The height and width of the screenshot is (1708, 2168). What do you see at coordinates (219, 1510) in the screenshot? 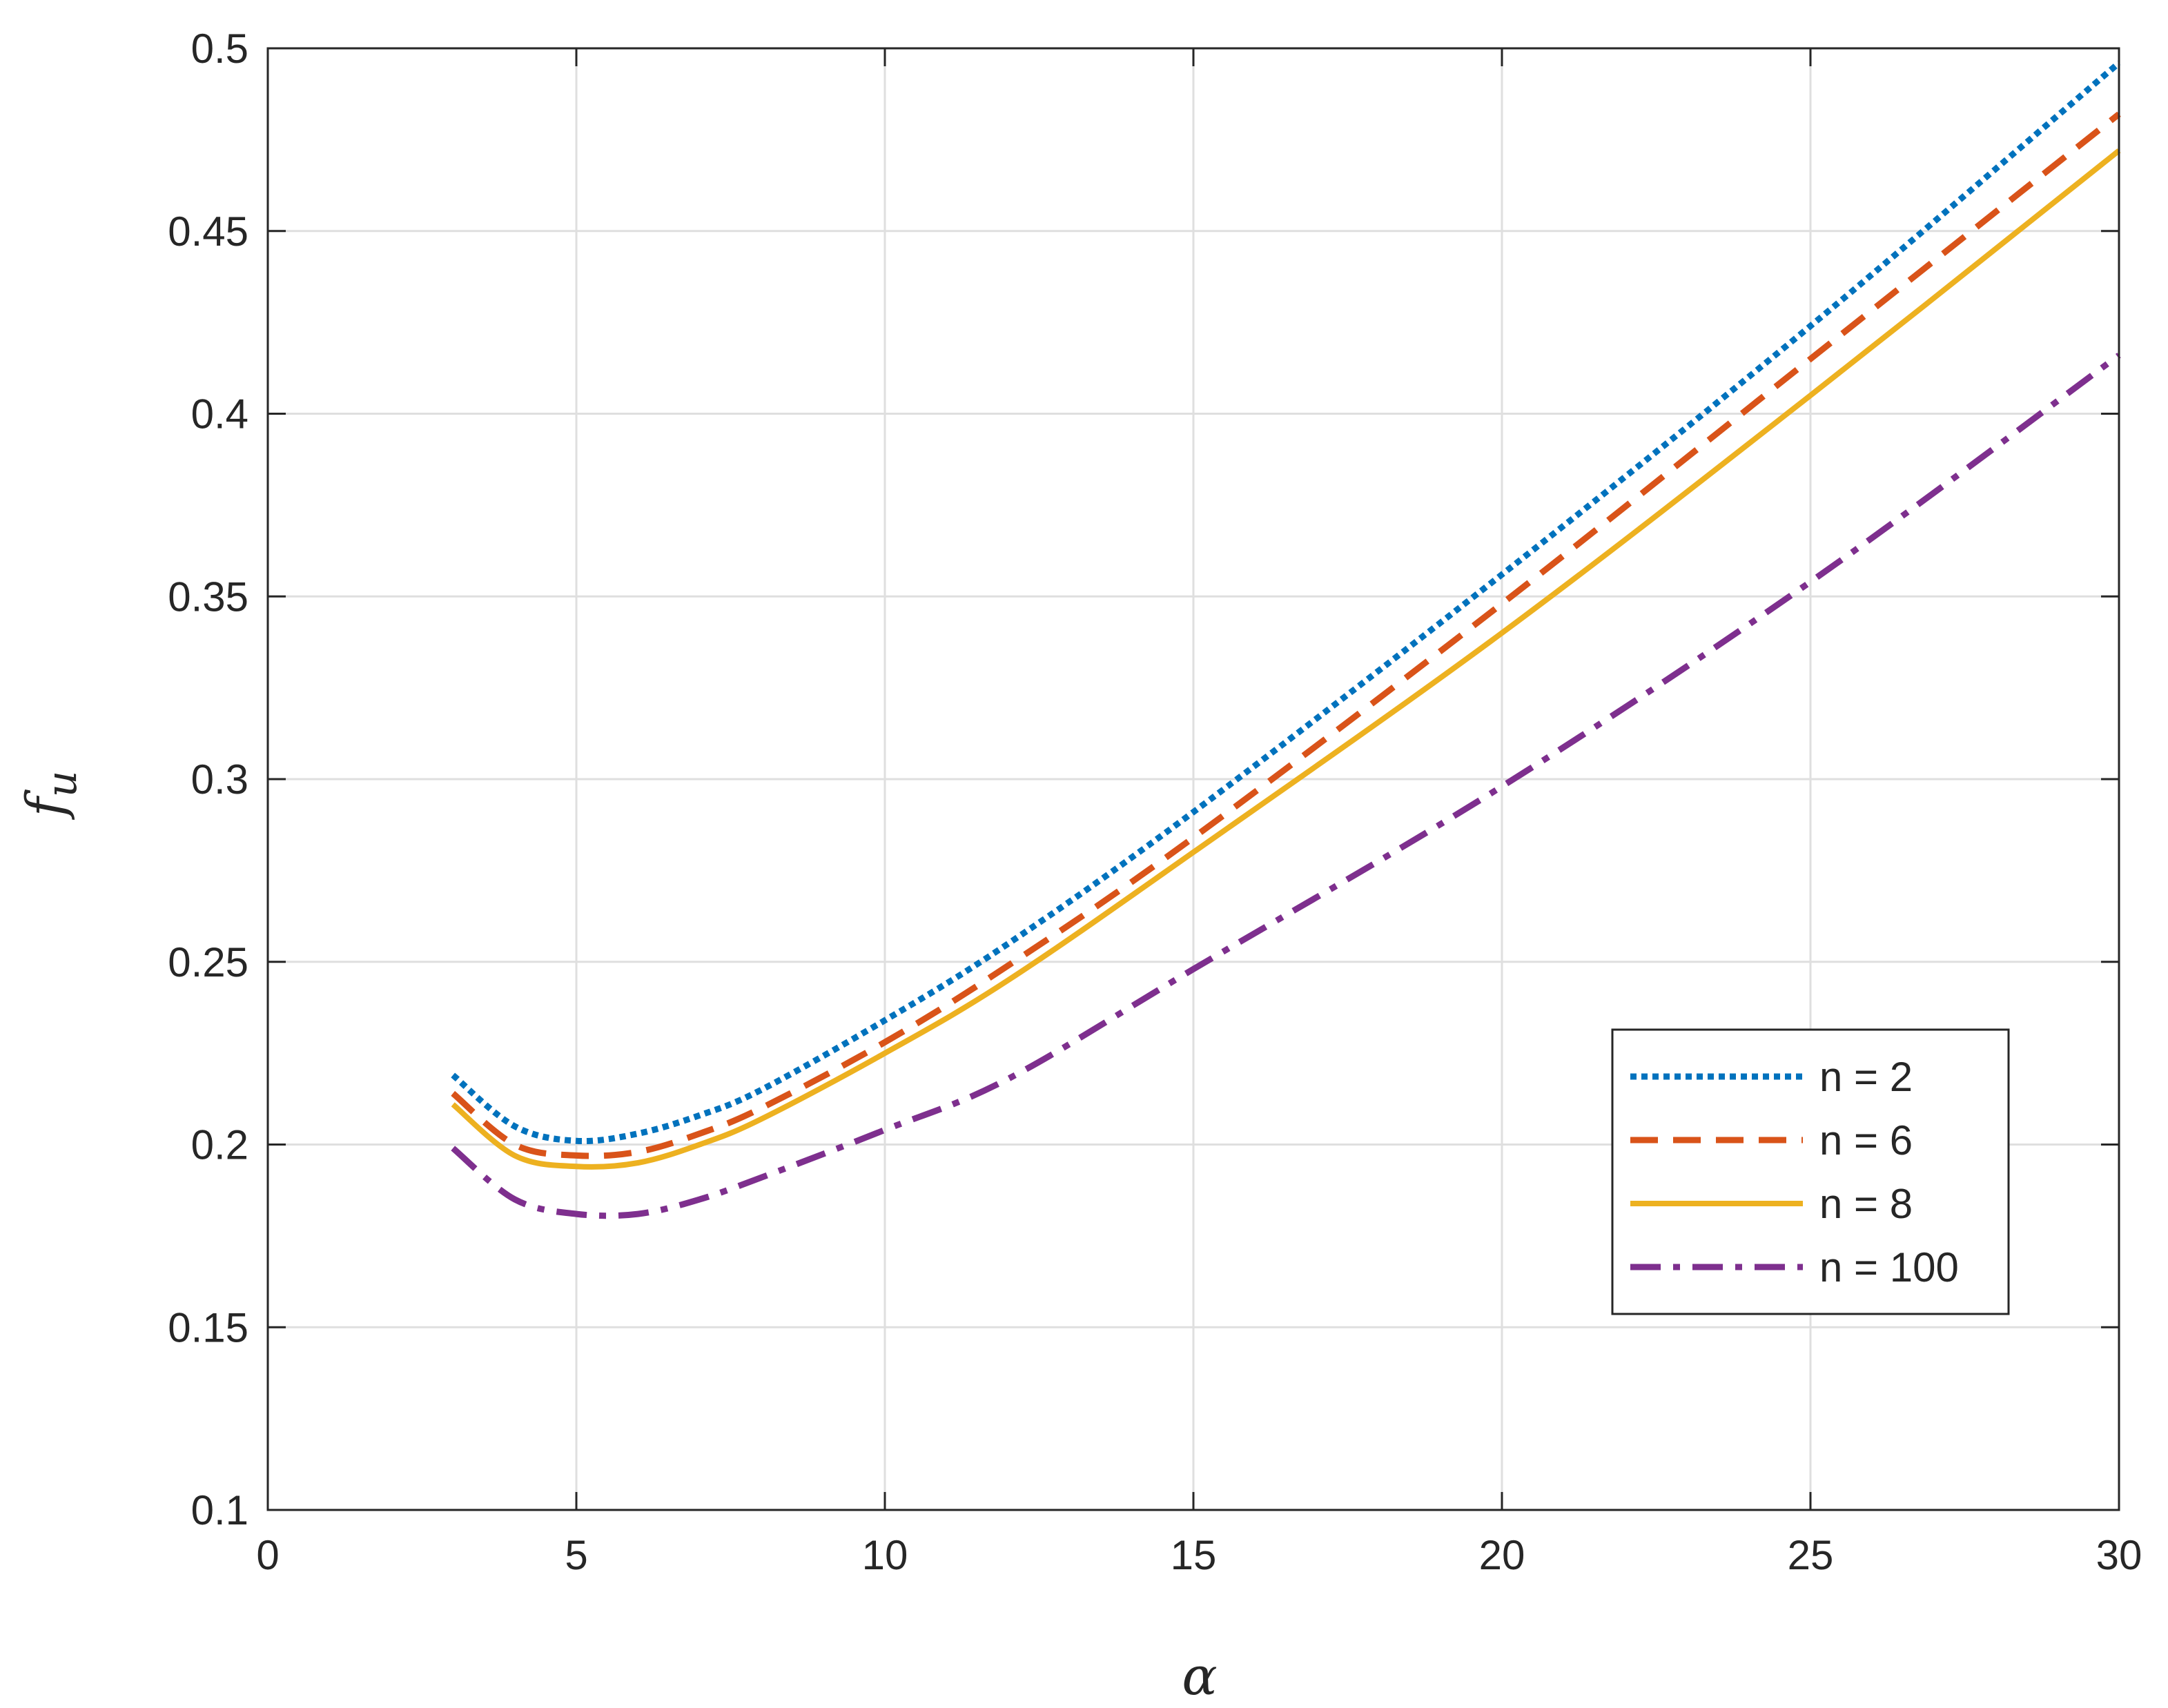
I see `y-tick-label: 0.1` at bounding box center [219, 1510].